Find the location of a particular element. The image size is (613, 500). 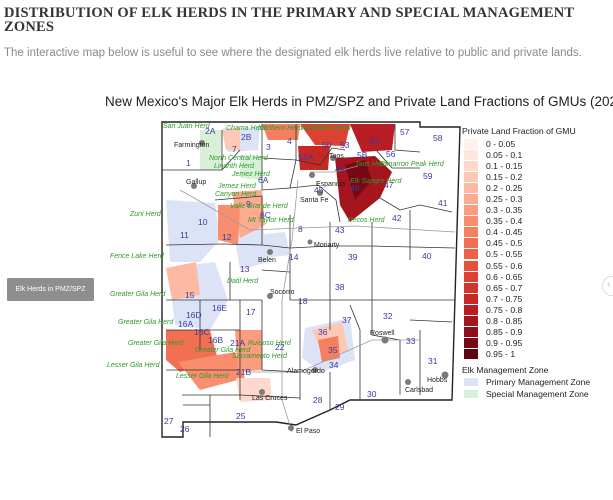

herd-label: Taos Herd is located at coordinates (371, 164).